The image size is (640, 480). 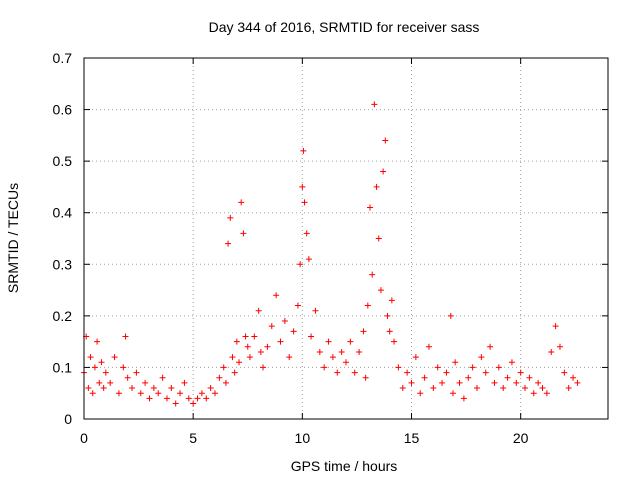 What do you see at coordinates (412, 438) in the screenshot?
I see `x-tick-label: 15` at bounding box center [412, 438].